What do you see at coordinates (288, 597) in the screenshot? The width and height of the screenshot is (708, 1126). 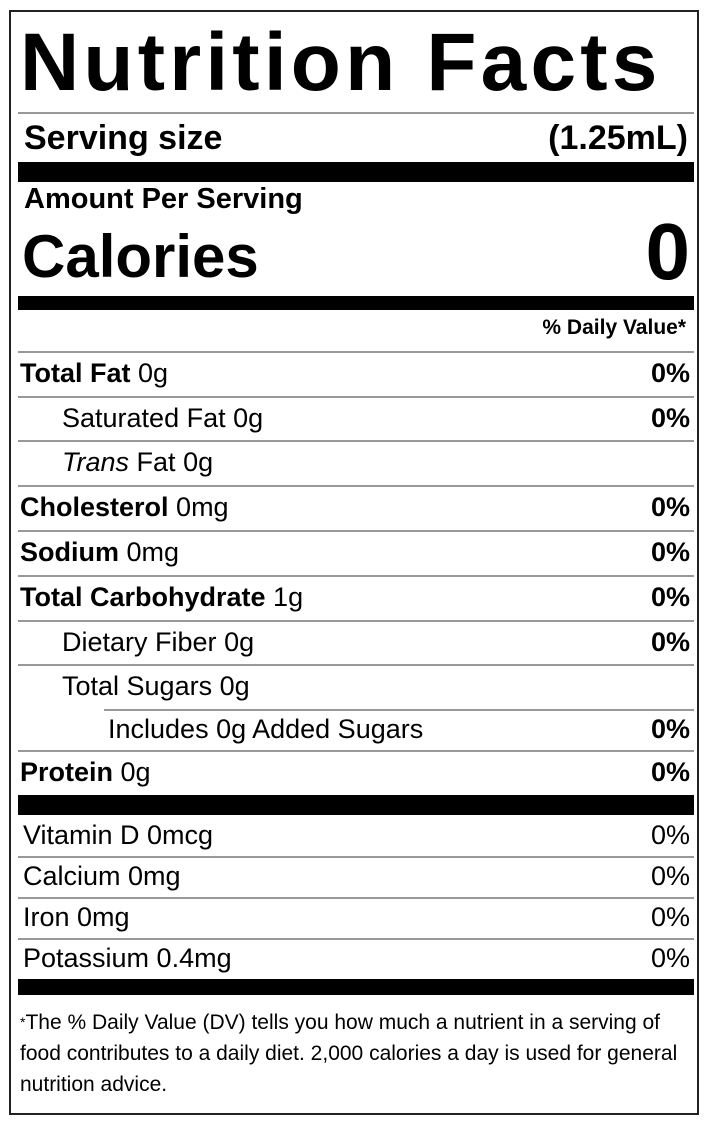 I see `nutrient-amount: 1g` at bounding box center [288, 597].